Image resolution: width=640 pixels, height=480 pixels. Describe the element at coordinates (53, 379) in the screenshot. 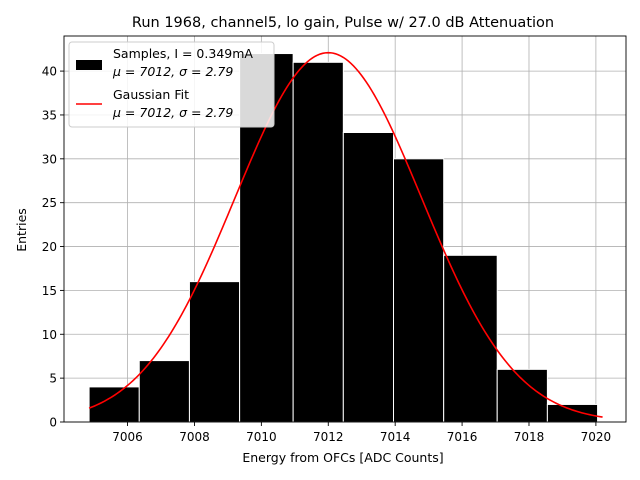

I see `y-tick-label-1: 5` at that location.